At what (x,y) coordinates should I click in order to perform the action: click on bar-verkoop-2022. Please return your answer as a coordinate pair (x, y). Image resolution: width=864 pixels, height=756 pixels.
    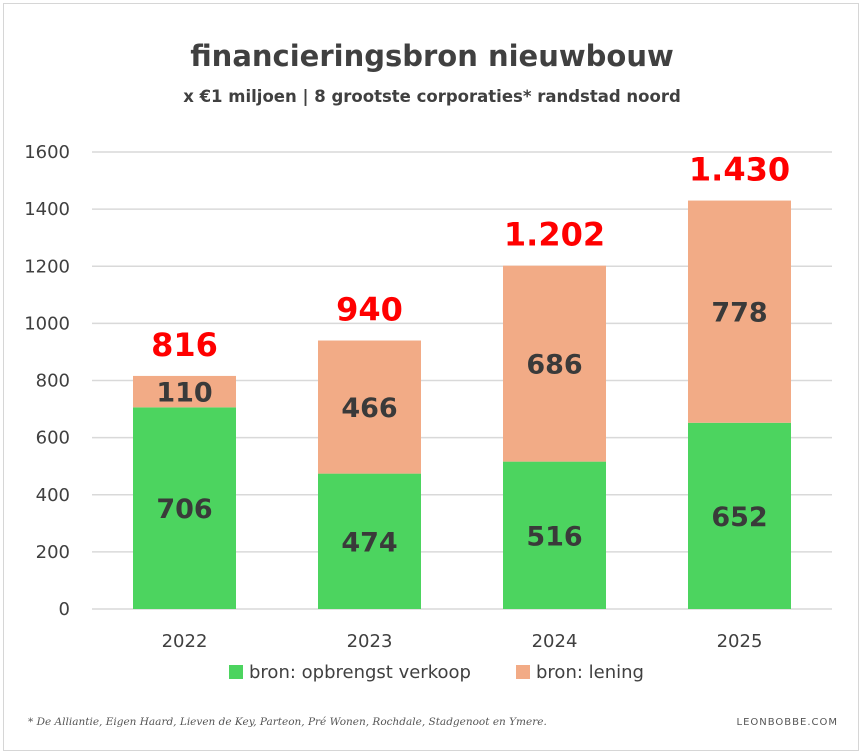
    Looking at the image, I should click on (184, 508).